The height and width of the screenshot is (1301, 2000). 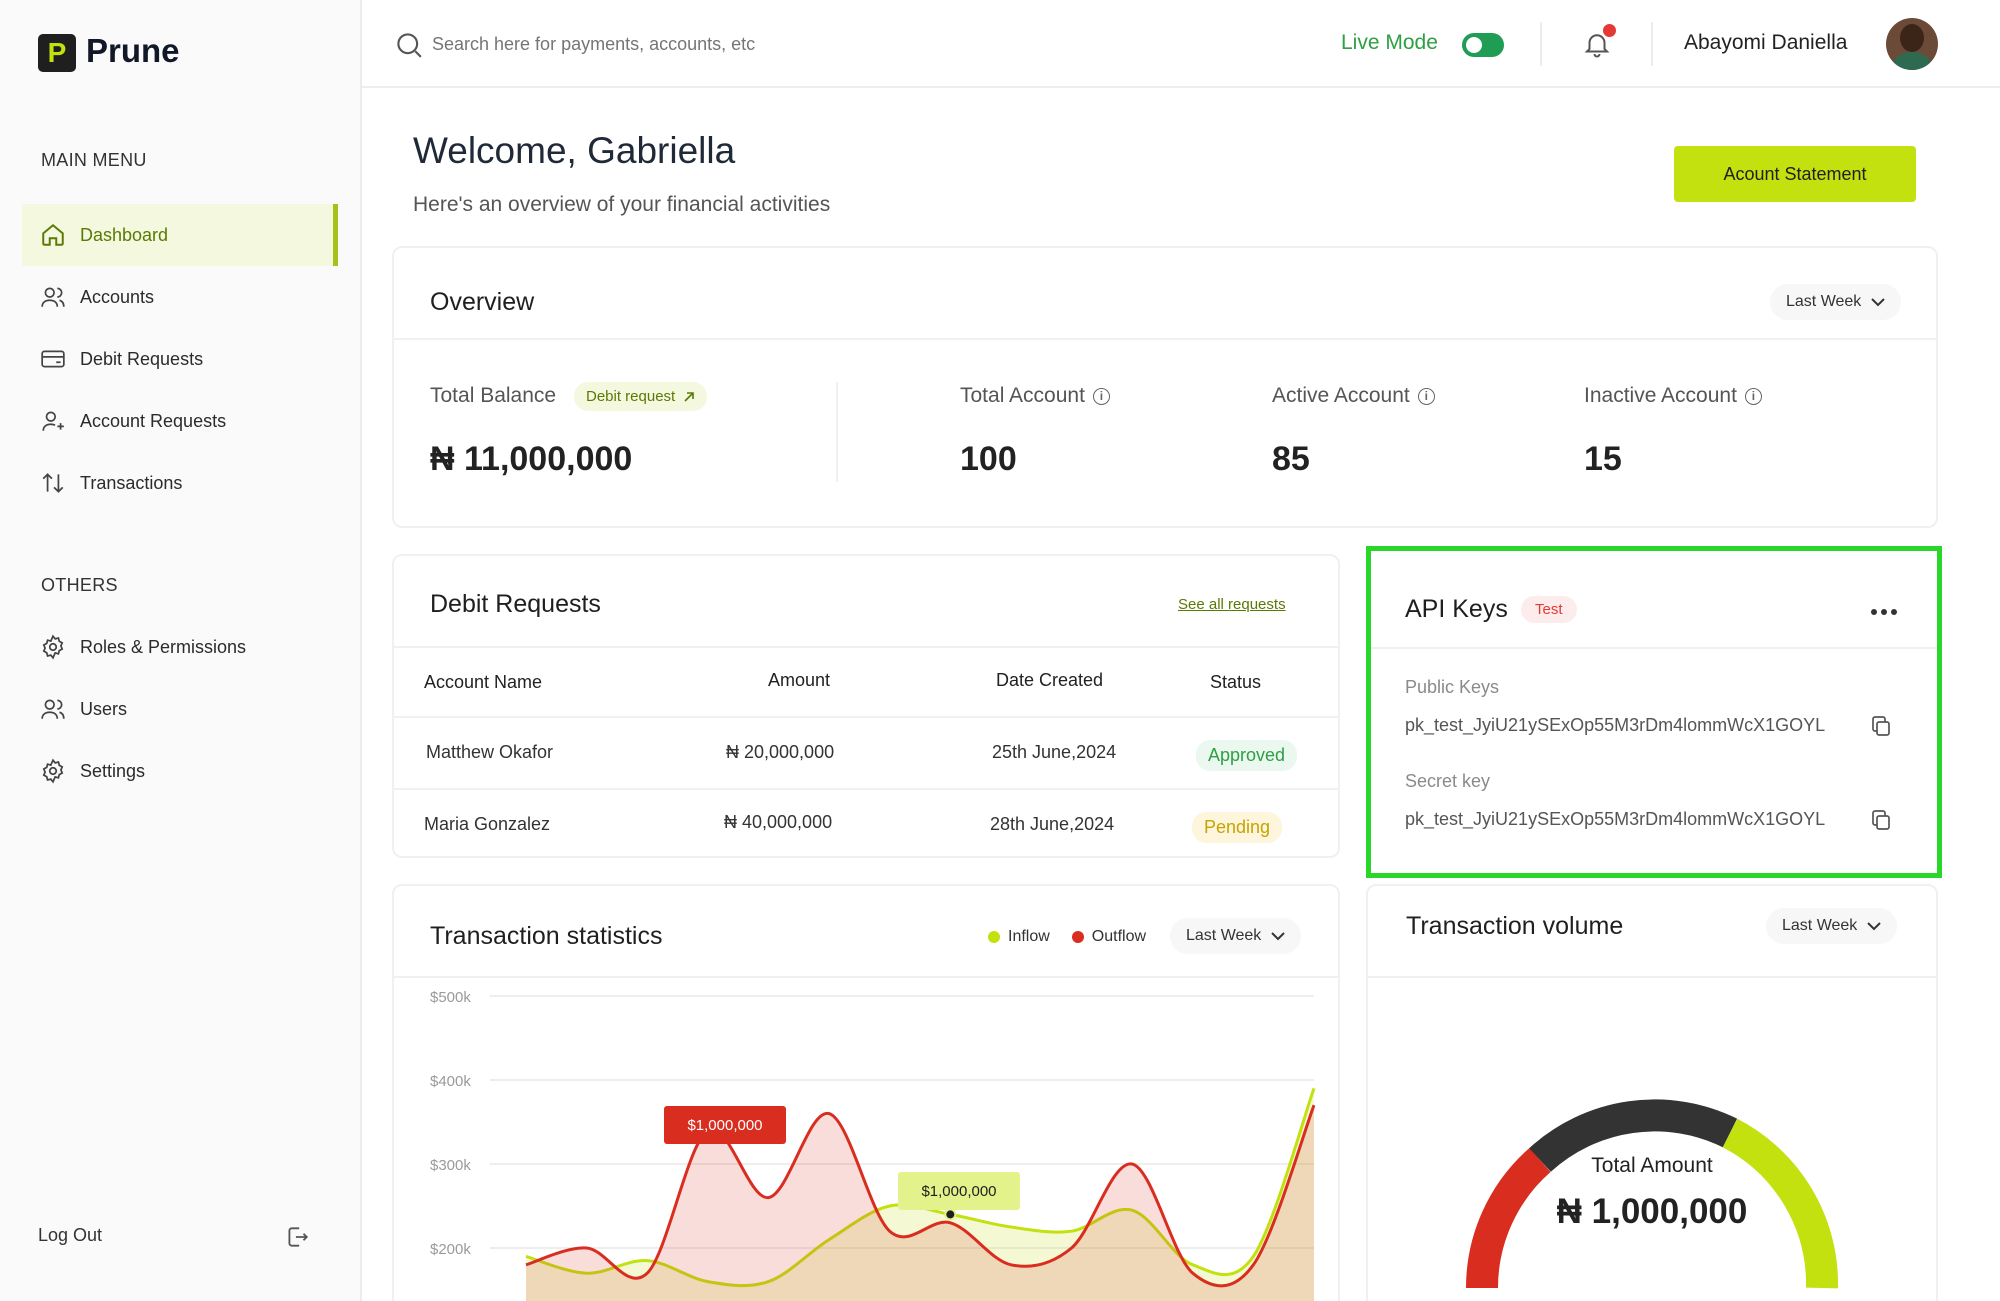 I want to click on inflow-swatch, so click(x=994, y=937).